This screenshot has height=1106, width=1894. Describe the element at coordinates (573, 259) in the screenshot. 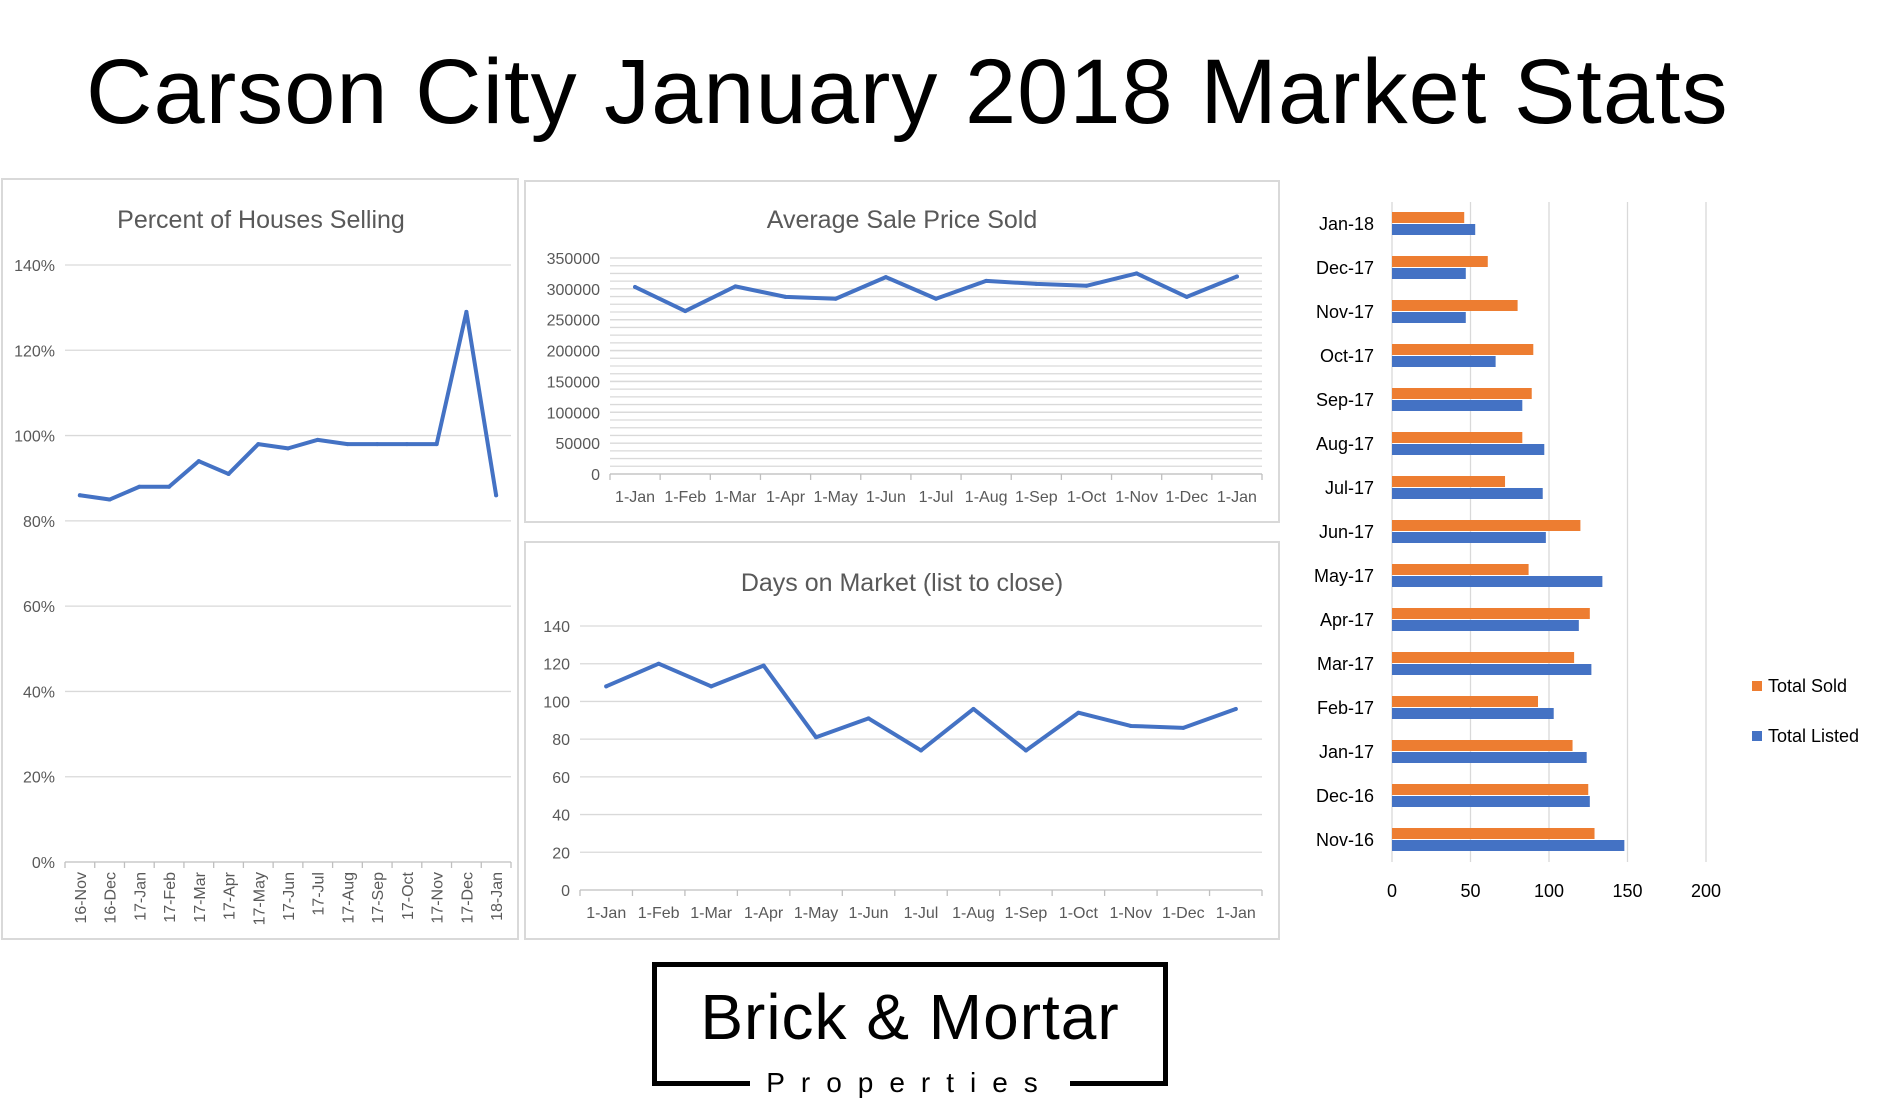

I see `y-tick-label: 350000` at that location.